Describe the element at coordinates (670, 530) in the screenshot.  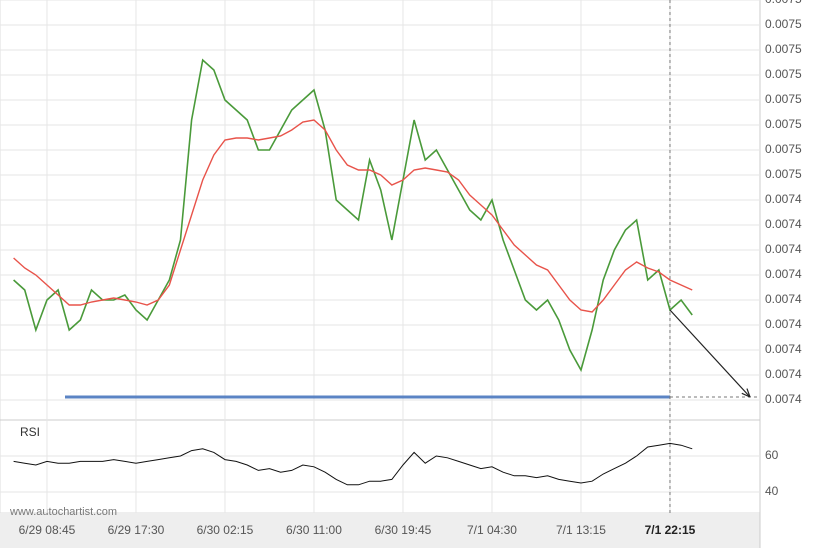
I see `x-tick-label: 7/1 22:15` at that location.